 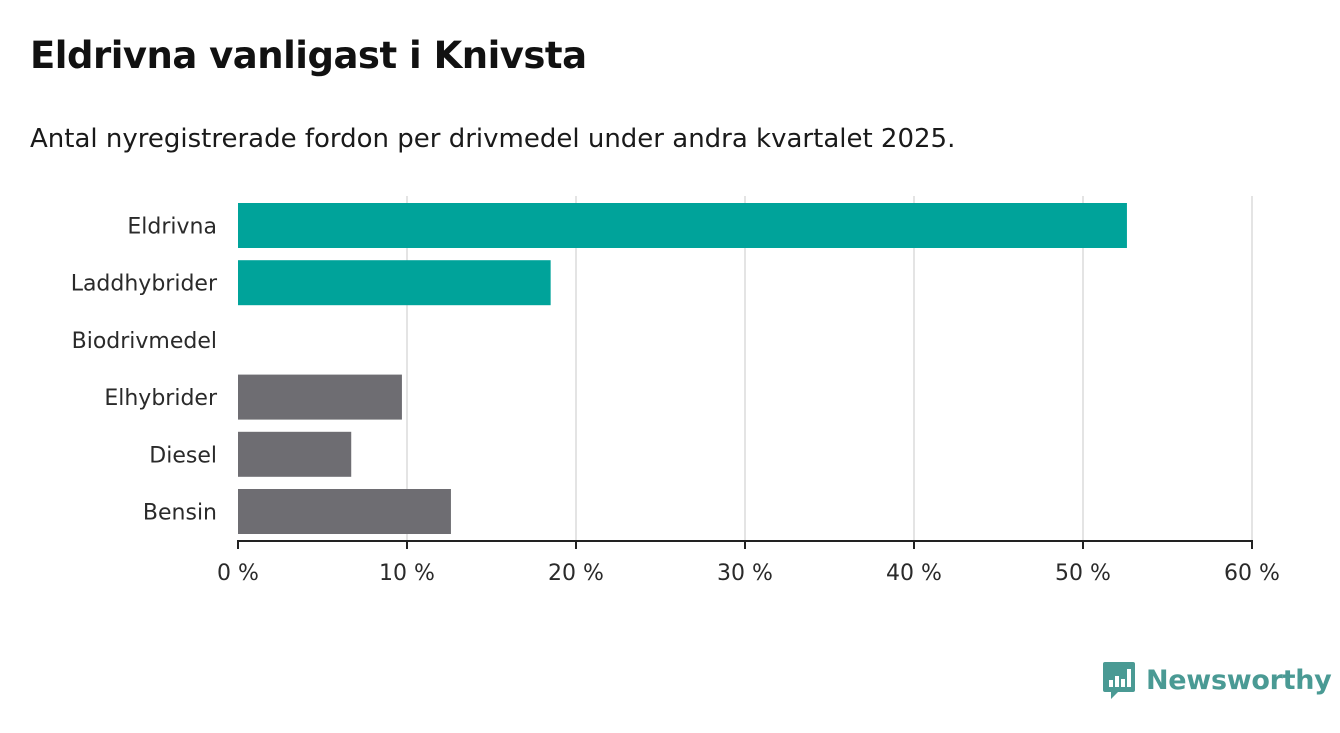 I want to click on x-tick-label: 10 %, so click(x=407, y=573).